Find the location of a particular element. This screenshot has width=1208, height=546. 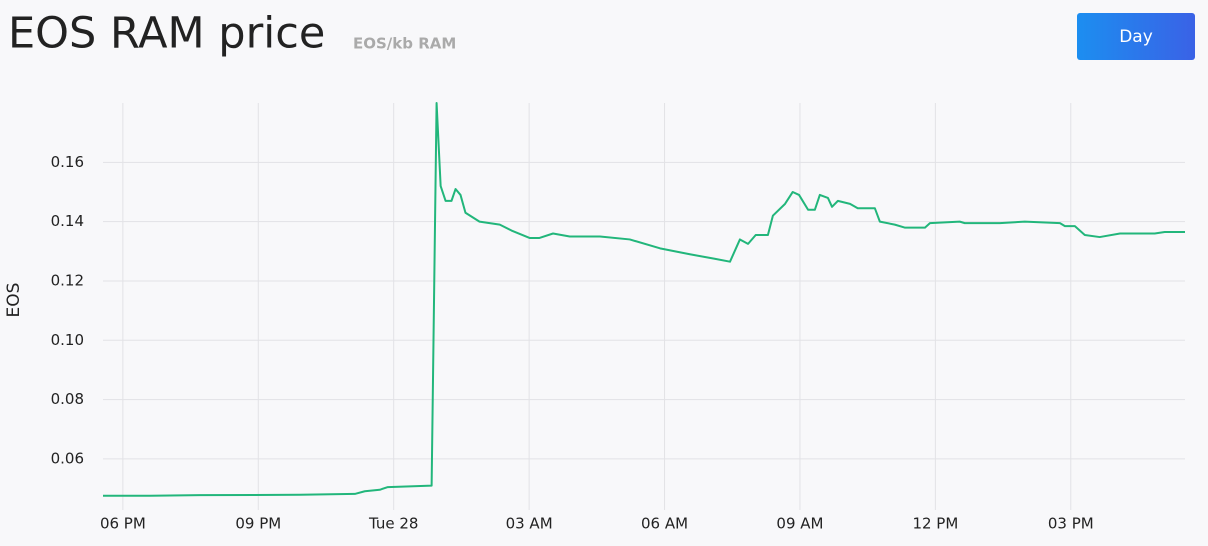

y-tick-label: 0.08 is located at coordinates (67, 399).